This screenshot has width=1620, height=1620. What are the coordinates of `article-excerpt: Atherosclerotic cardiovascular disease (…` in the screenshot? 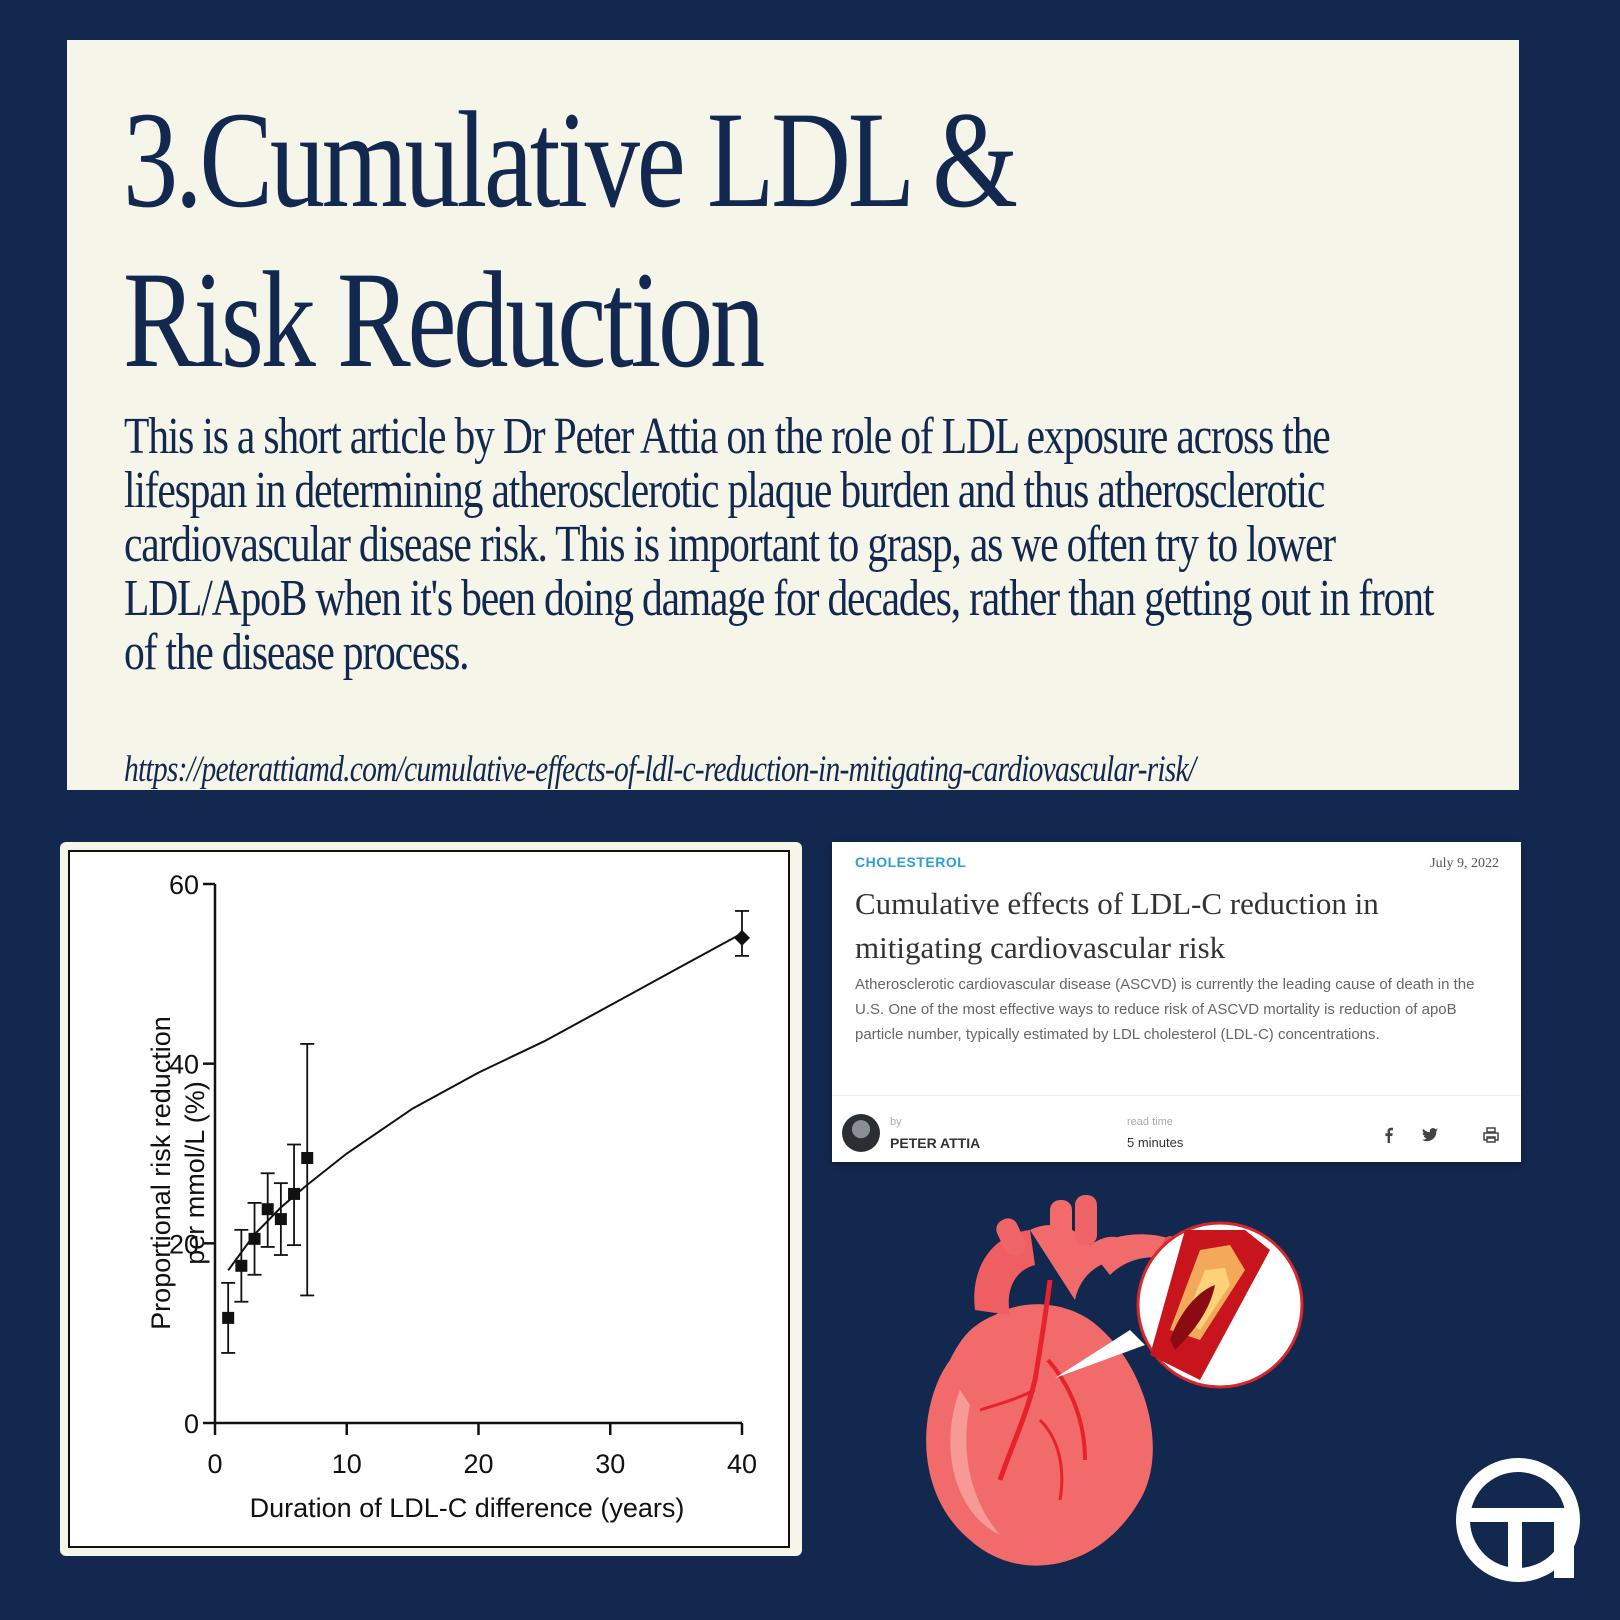 It's located at (1165, 1009).